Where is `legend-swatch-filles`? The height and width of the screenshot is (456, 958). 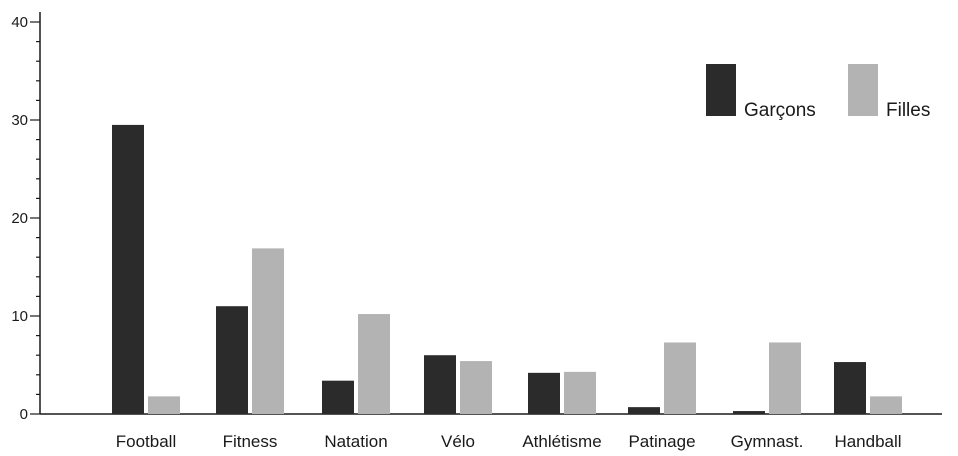
legend-swatch-filles is located at coordinates (863, 90).